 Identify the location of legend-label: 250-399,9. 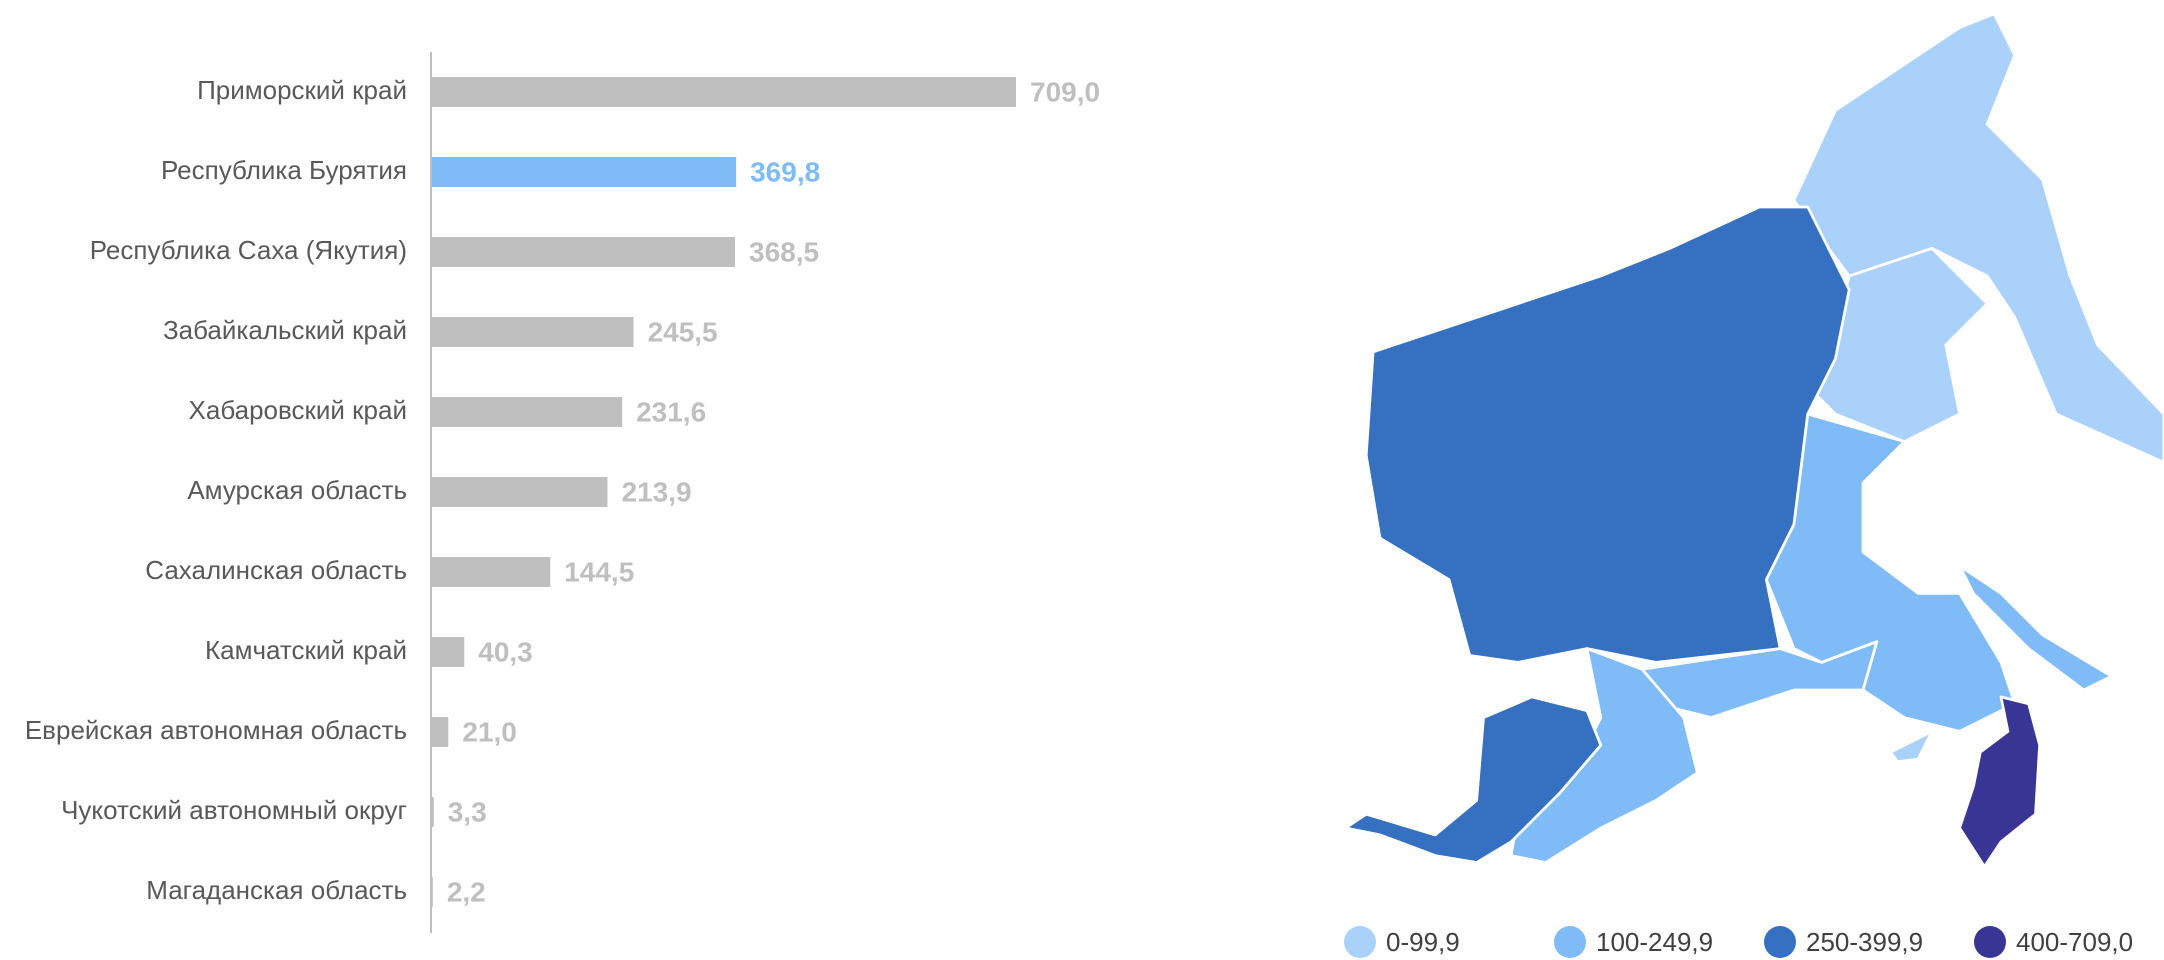
(1864, 942).